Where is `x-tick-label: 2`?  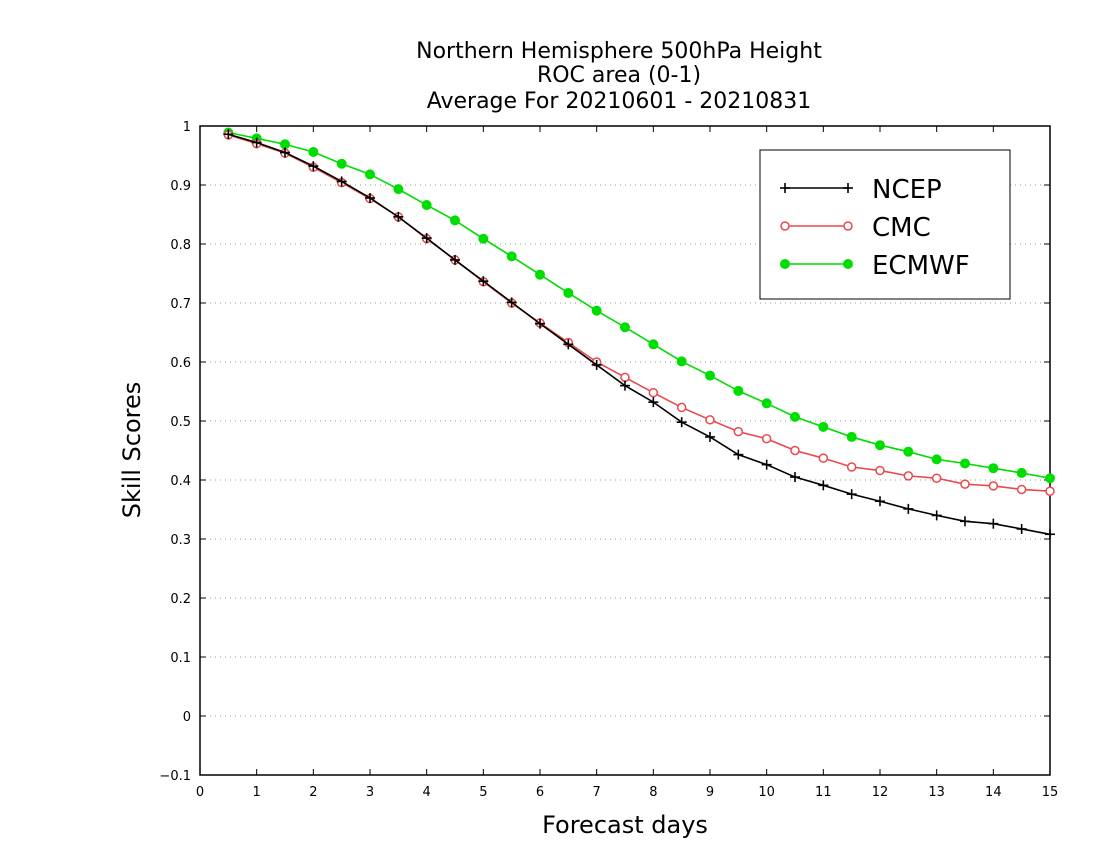 x-tick-label: 2 is located at coordinates (313, 792).